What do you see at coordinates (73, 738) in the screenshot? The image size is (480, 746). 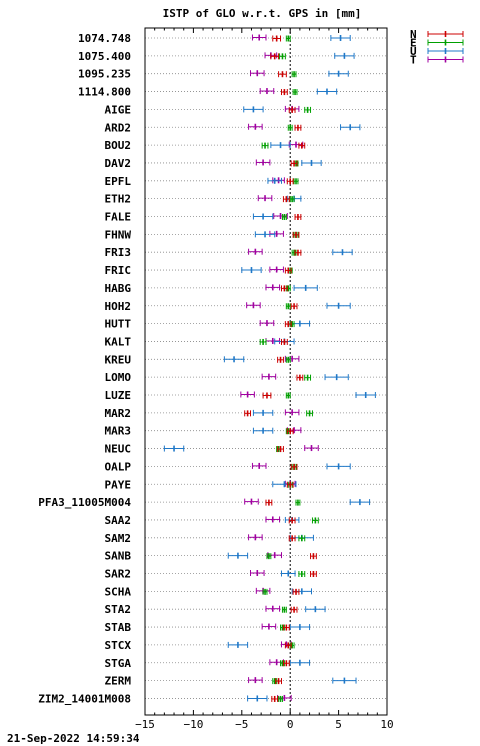 I see `footer-timestamp: 21-Sep-2022 14:59:34` at bounding box center [73, 738].